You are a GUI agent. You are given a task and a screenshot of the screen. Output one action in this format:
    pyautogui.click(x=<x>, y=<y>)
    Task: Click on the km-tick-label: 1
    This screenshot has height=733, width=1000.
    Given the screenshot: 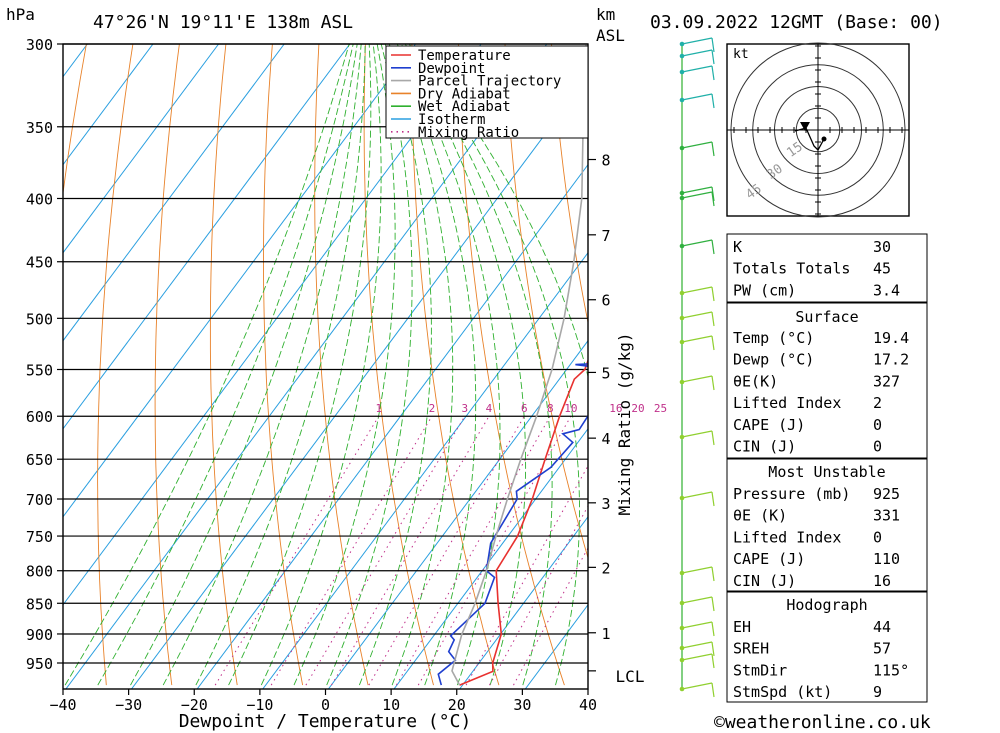 What is the action you would take?
    pyautogui.click(x=605, y=634)
    